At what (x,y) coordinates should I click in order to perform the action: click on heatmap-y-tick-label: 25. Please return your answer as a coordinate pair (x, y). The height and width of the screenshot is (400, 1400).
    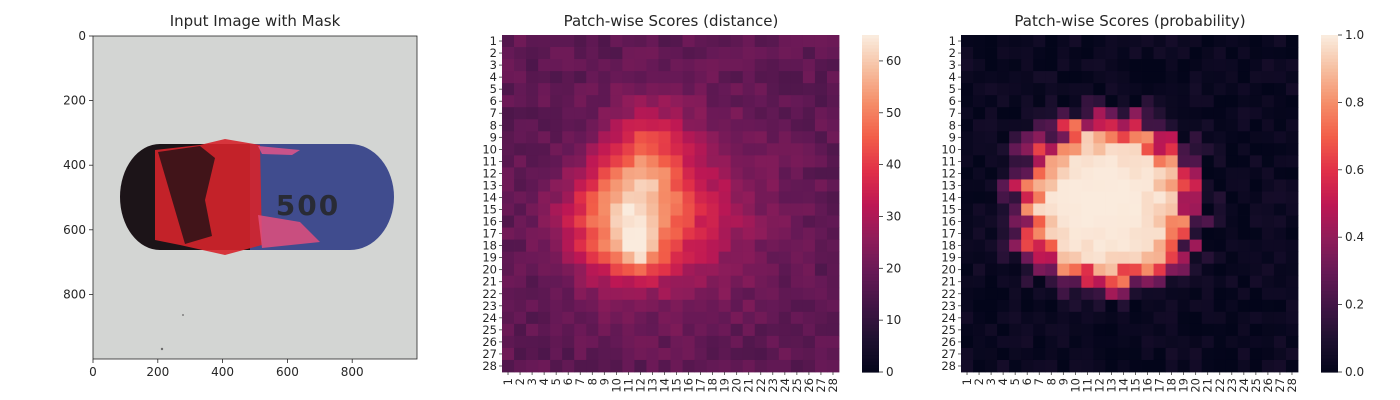
    Looking at the image, I should click on (489, 330).